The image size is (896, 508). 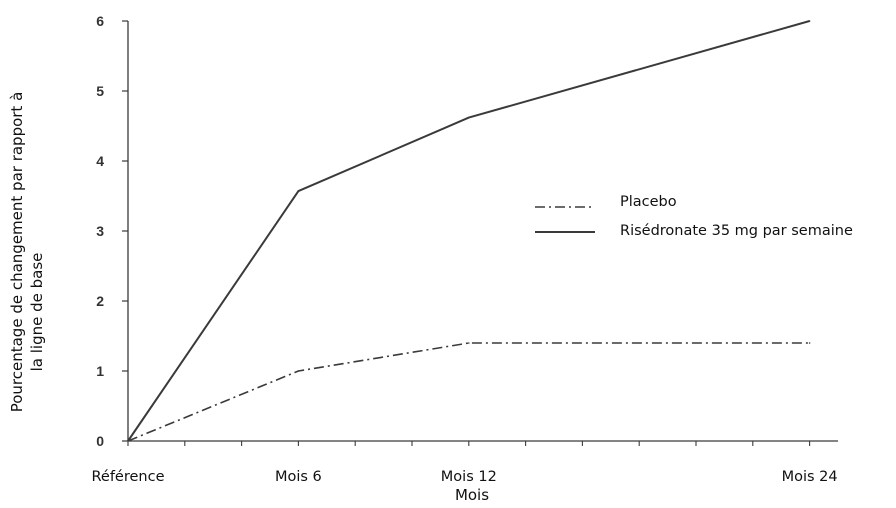 What do you see at coordinates (17, 252) in the screenshot?
I see `y-axis-title-line-1: Pourcentage de changement par rapport à` at bounding box center [17, 252].